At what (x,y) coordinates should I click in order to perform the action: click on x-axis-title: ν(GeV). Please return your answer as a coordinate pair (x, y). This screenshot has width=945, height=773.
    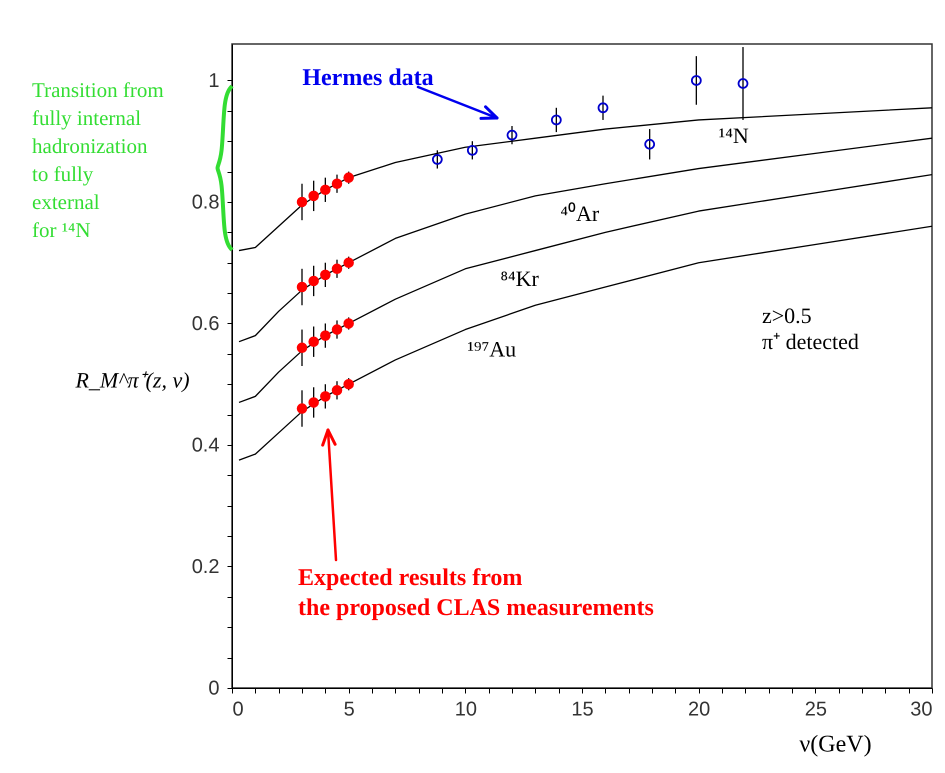
    Looking at the image, I should click on (835, 745).